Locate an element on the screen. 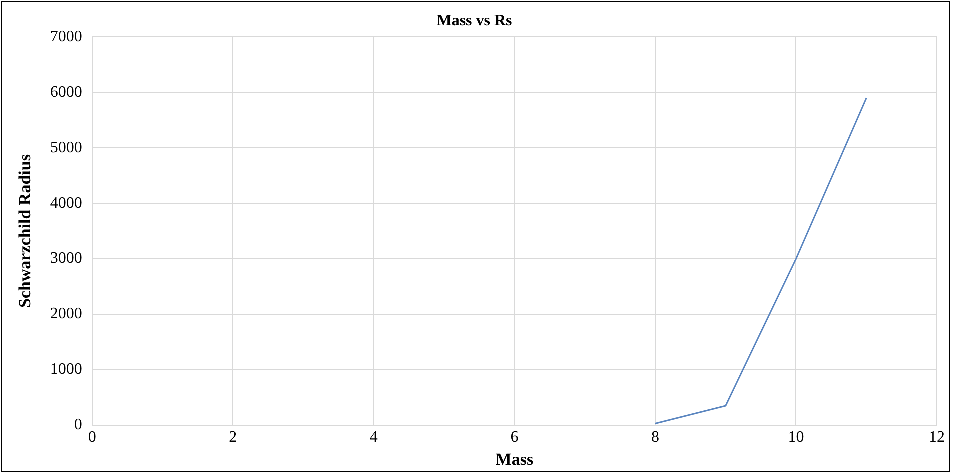  x-tick-label: 0 is located at coordinates (92, 437).